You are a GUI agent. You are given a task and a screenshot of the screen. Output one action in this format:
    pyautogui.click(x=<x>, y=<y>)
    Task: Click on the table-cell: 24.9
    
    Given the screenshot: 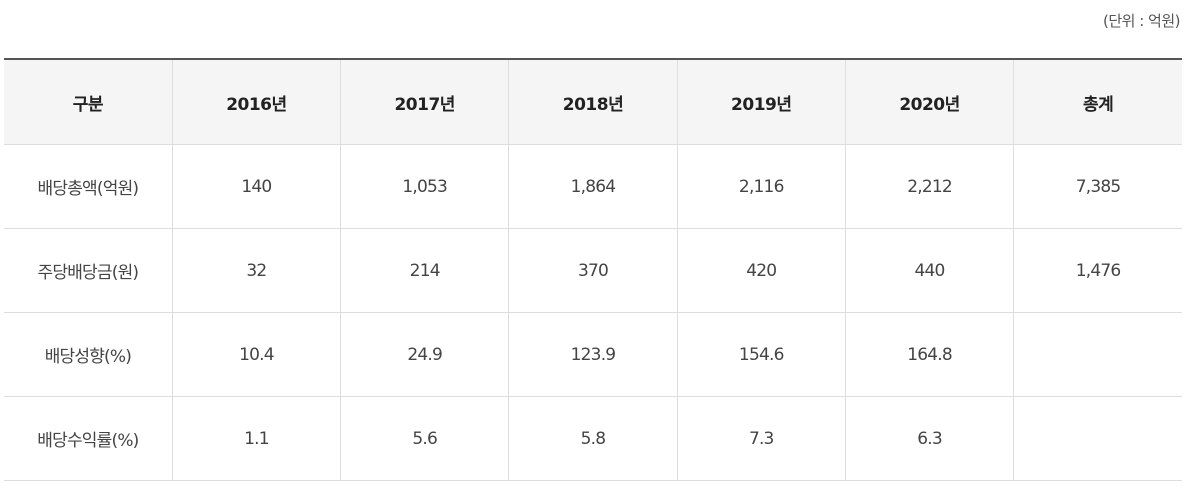 What is the action you would take?
    pyautogui.click(x=425, y=354)
    